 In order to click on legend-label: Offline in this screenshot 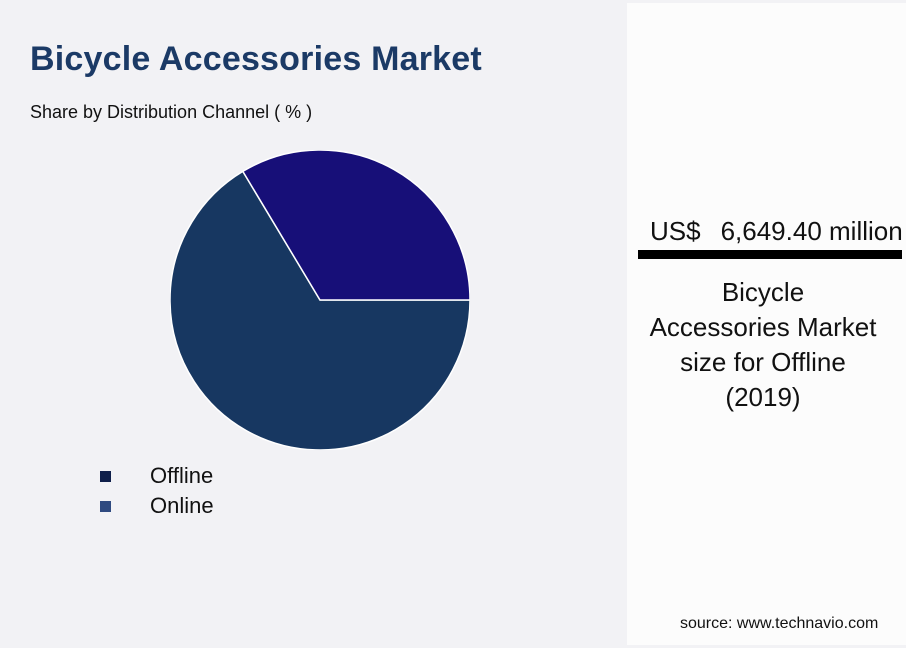, I will do `click(182, 475)`.